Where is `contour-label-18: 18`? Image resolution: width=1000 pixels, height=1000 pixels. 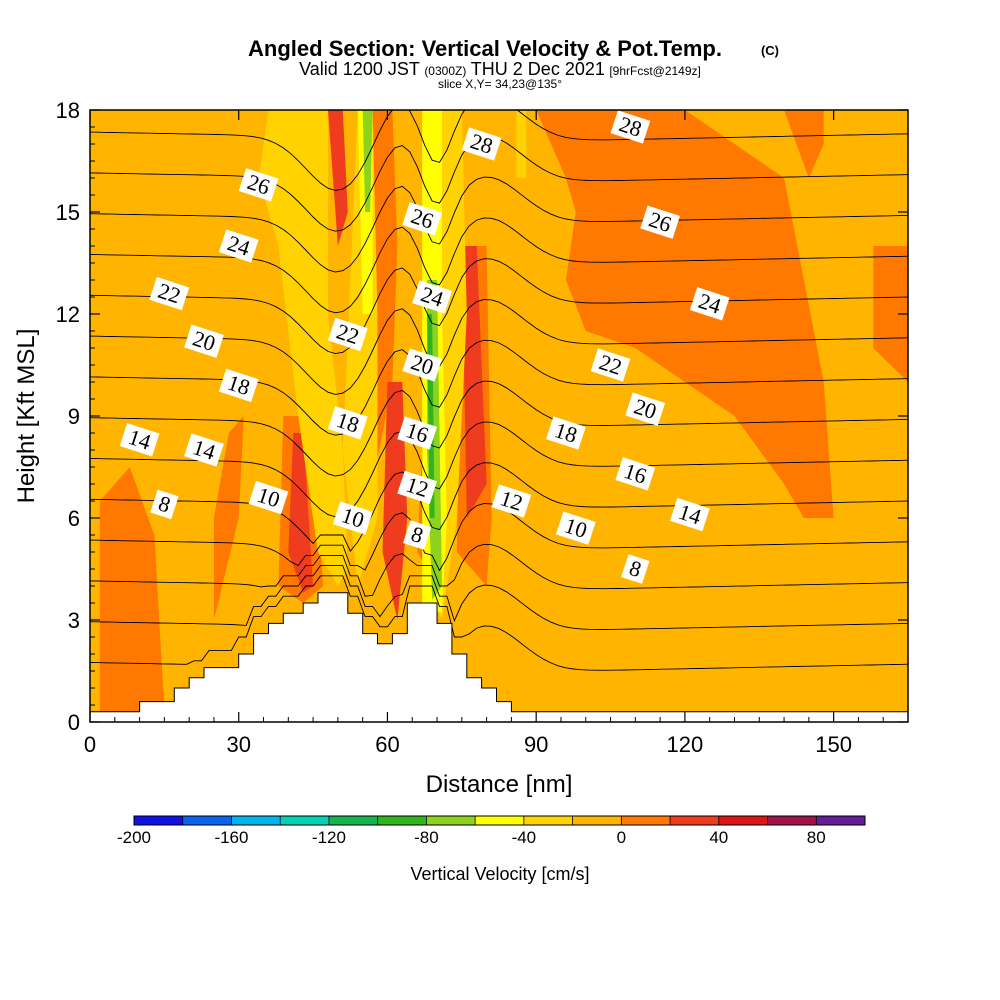
contour-label-18: 18 is located at coordinates (238, 385).